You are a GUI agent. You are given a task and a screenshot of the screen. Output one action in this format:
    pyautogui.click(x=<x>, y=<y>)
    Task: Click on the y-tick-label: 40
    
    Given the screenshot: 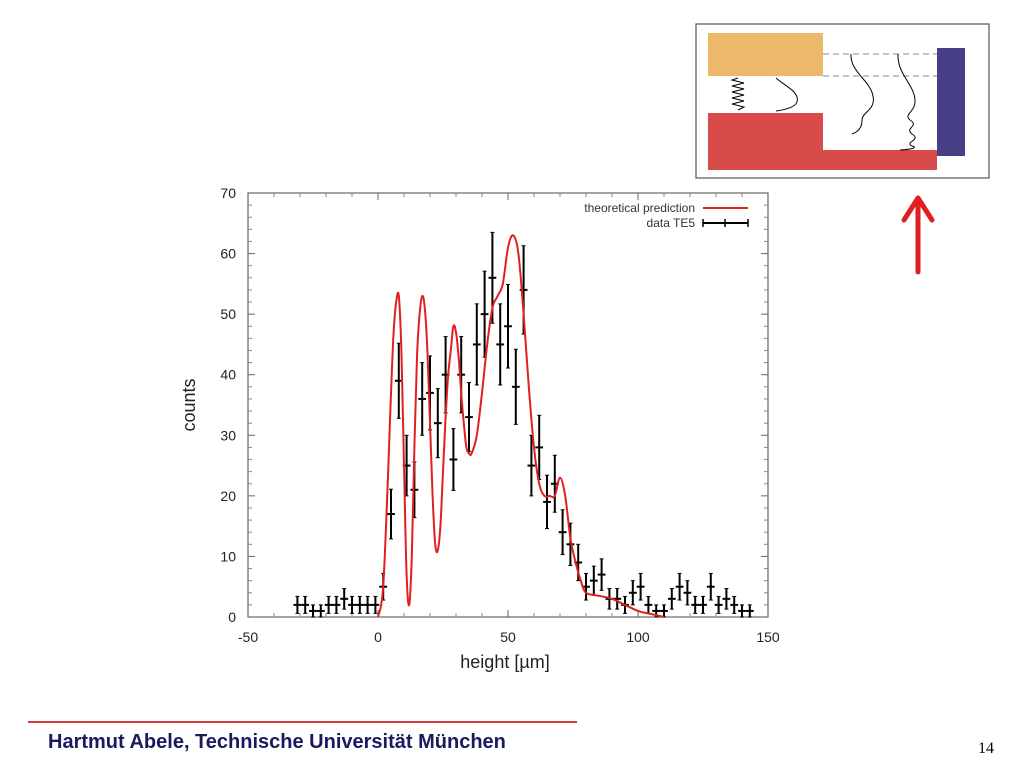 What is the action you would take?
    pyautogui.click(x=228, y=375)
    